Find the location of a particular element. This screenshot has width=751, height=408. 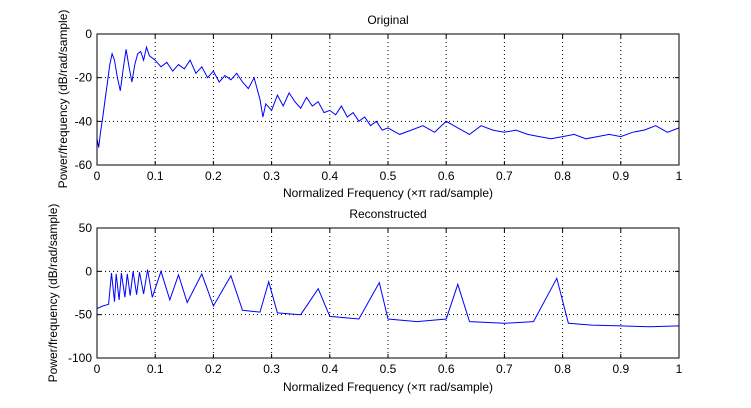

y-tick-label: -60 is located at coordinates (84, 165).